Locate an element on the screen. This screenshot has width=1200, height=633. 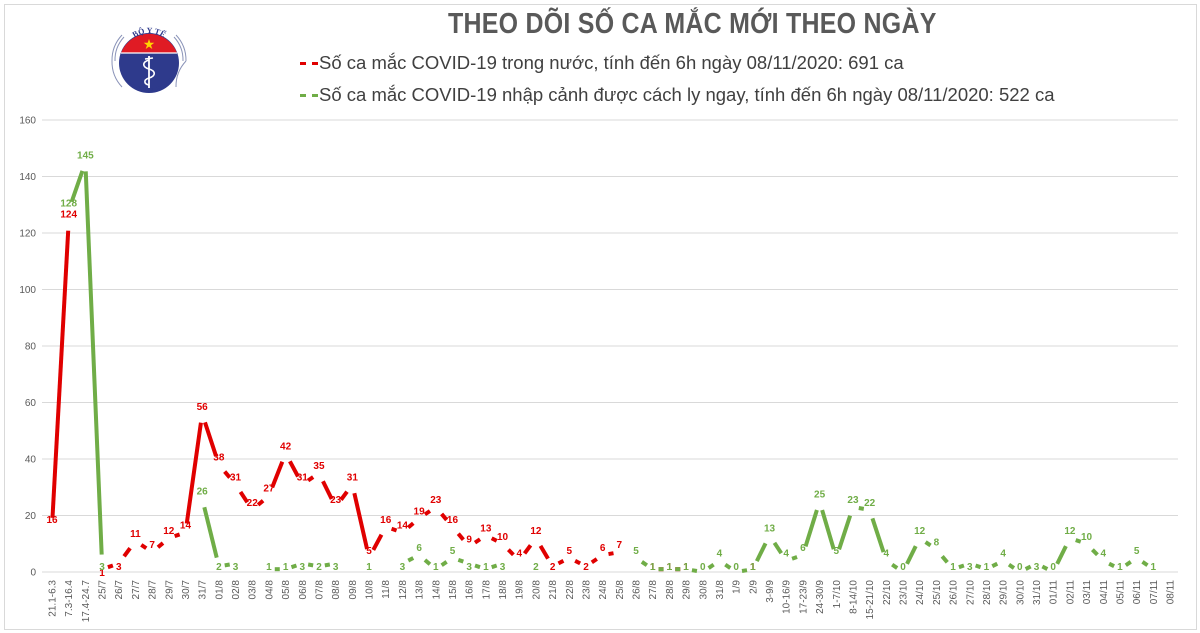
x-tick-label: 05/11 is located at coordinates (1120, 592).